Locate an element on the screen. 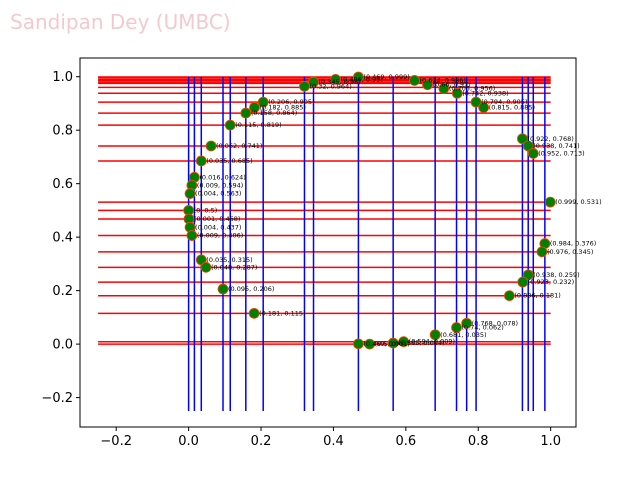  x-tick-label: −0.2 is located at coordinates (116, 441).